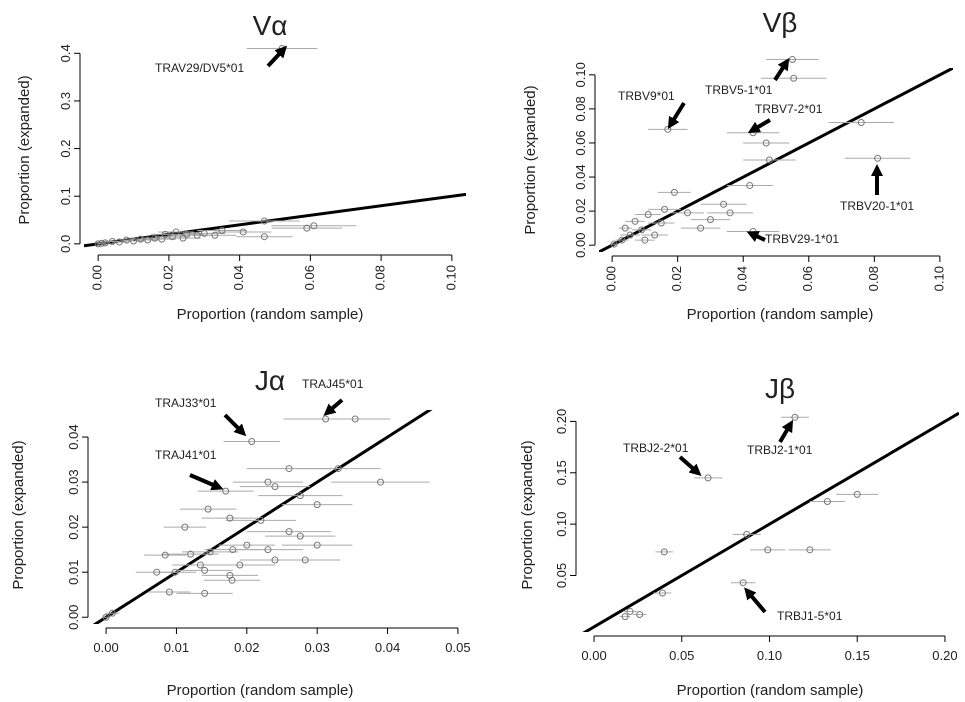 The image size is (965, 702). I want to click on x-tick-label: 0.15, so click(857, 655).